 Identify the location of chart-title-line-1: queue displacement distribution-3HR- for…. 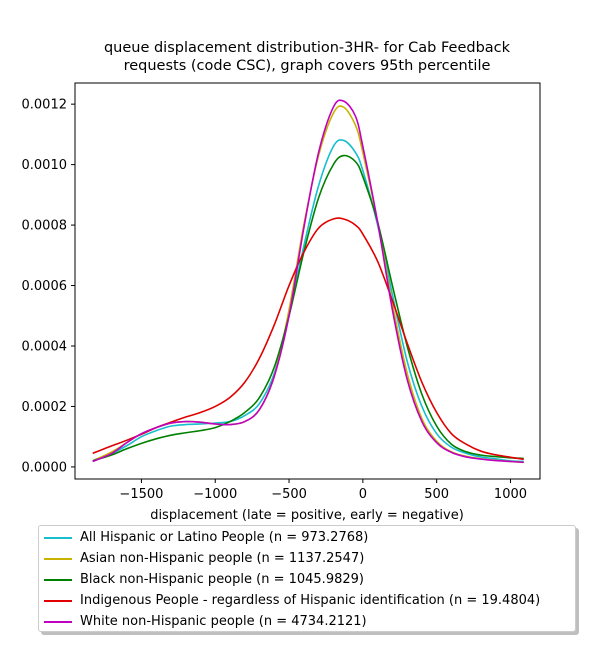
(307, 48).